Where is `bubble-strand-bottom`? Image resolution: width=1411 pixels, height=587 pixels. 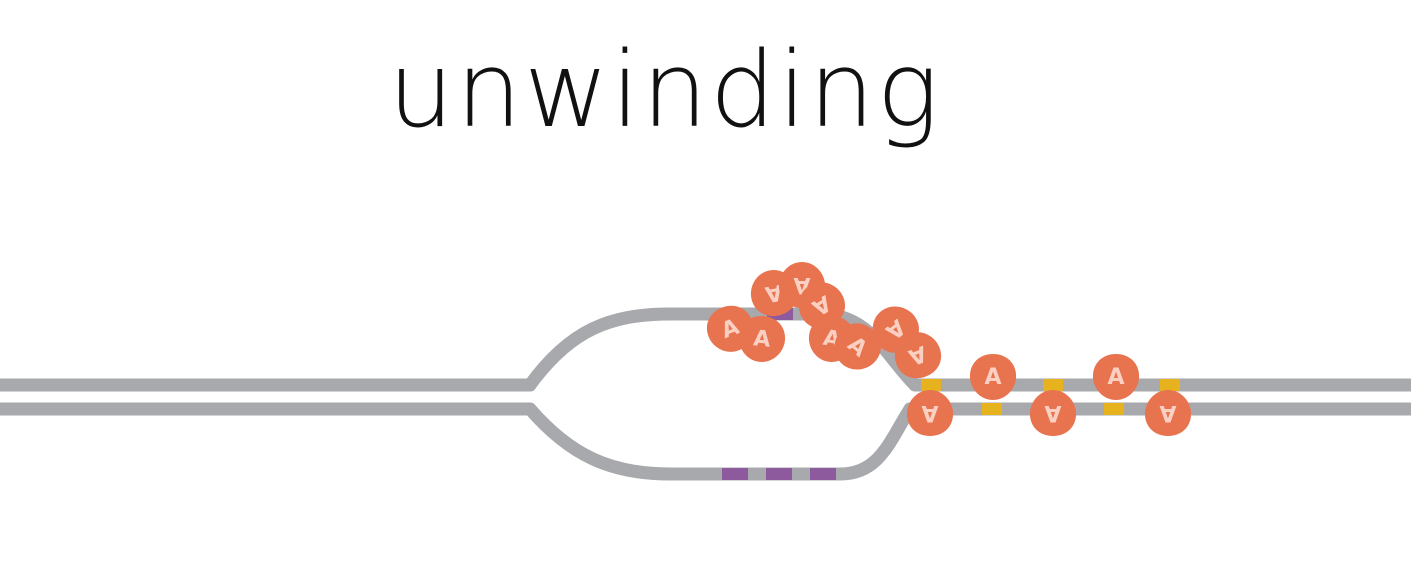
bubble-strand-bottom is located at coordinates (720, 441).